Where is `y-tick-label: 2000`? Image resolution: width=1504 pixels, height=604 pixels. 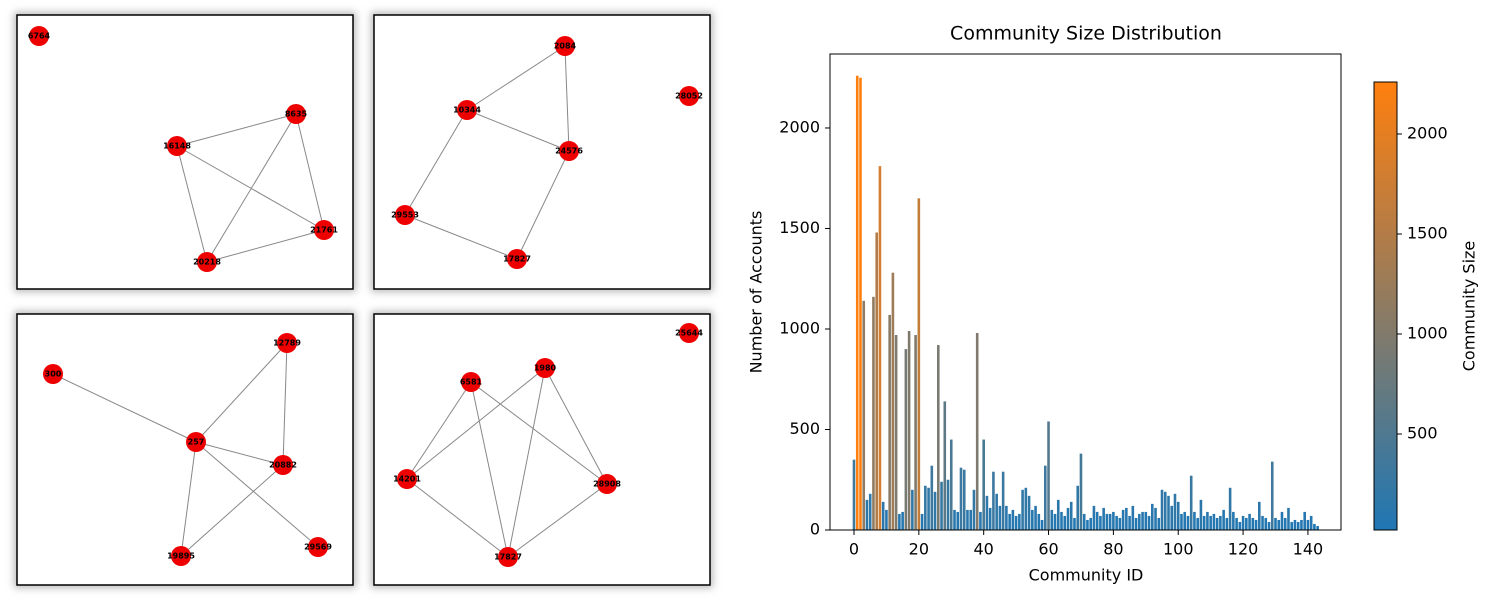 y-tick-label: 2000 is located at coordinates (799, 126).